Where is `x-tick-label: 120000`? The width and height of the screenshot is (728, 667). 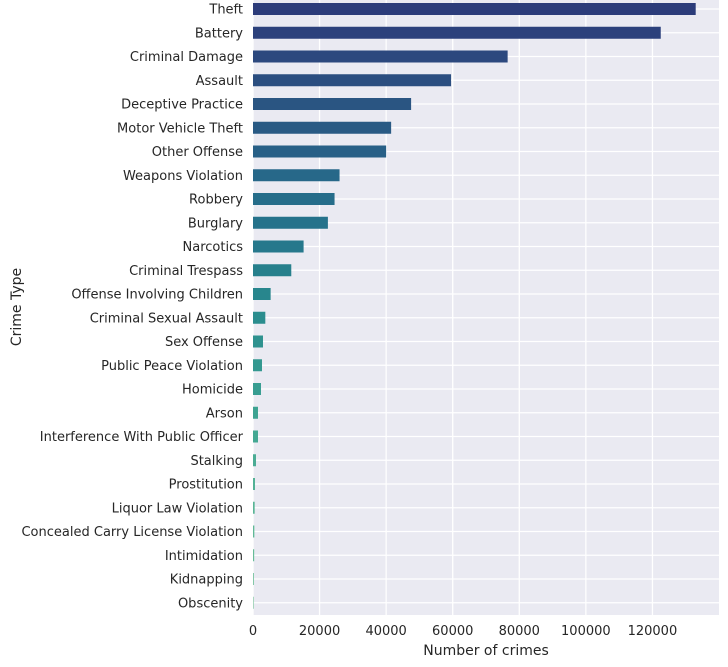
x-tick-label: 120000 is located at coordinates (653, 631).